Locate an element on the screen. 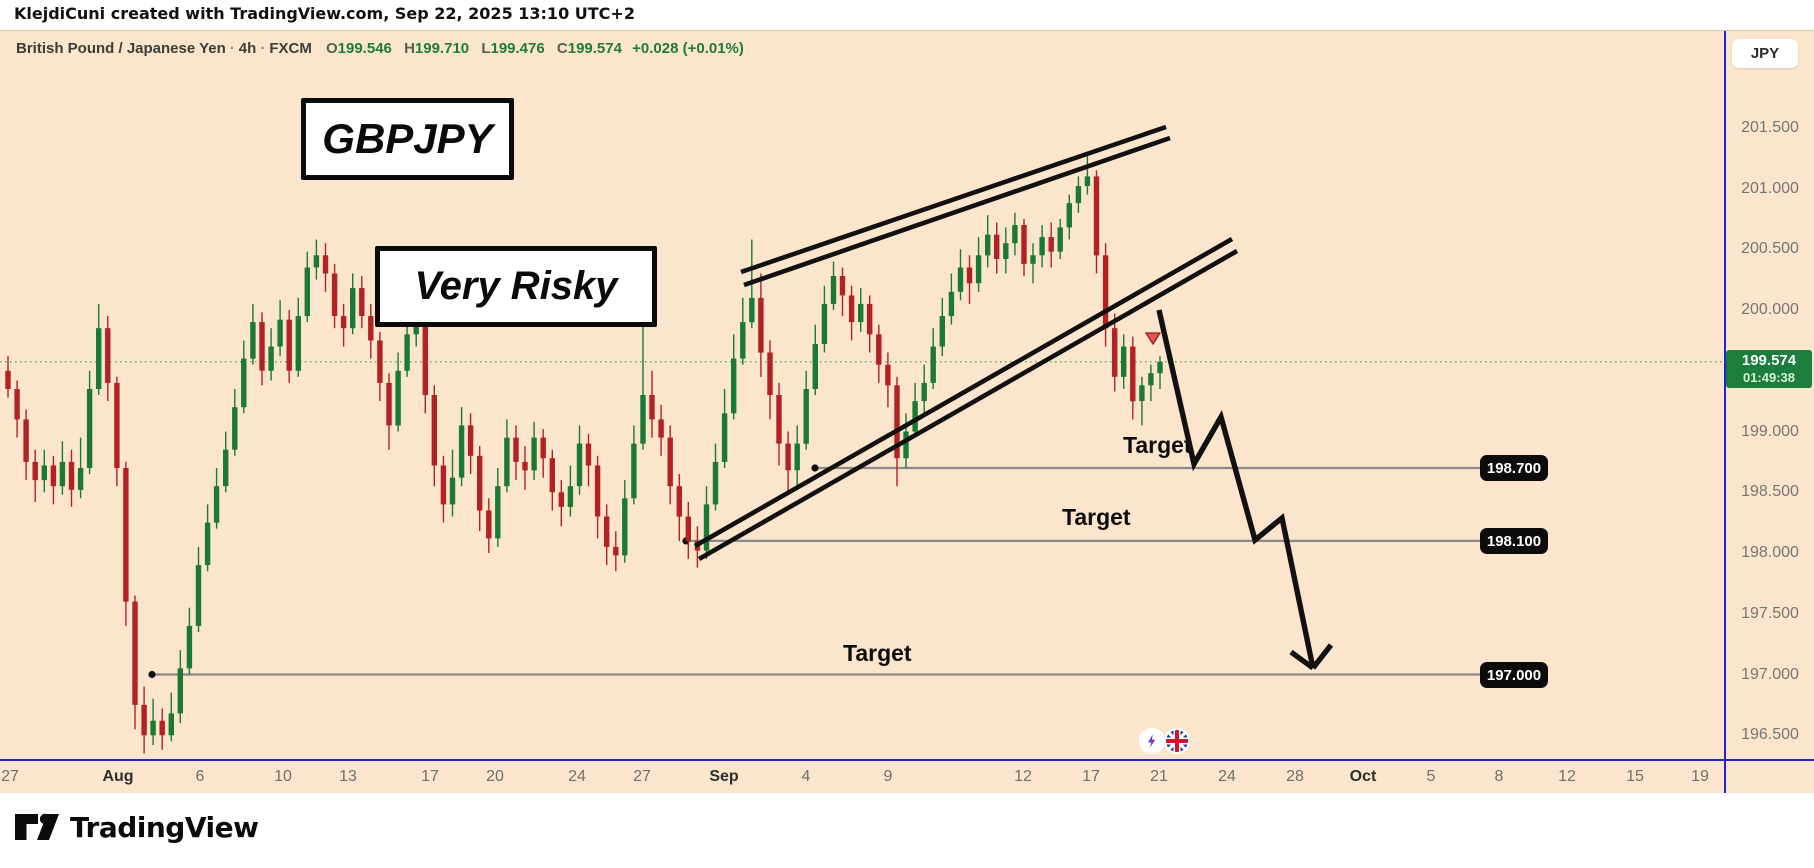 The width and height of the screenshot is (1814, 868). economic-event-lightning-icon is located at coordinates (1152, 741).